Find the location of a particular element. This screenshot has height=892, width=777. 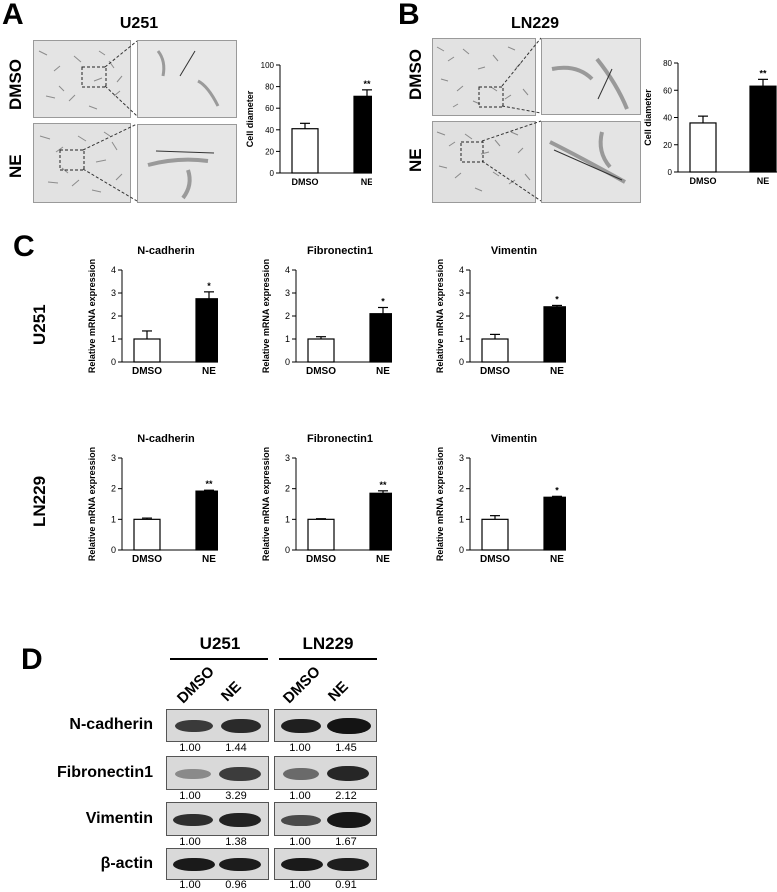

quant-u251-dmso-fibronectin1: 1.00 is located at coordinates (190, 796).